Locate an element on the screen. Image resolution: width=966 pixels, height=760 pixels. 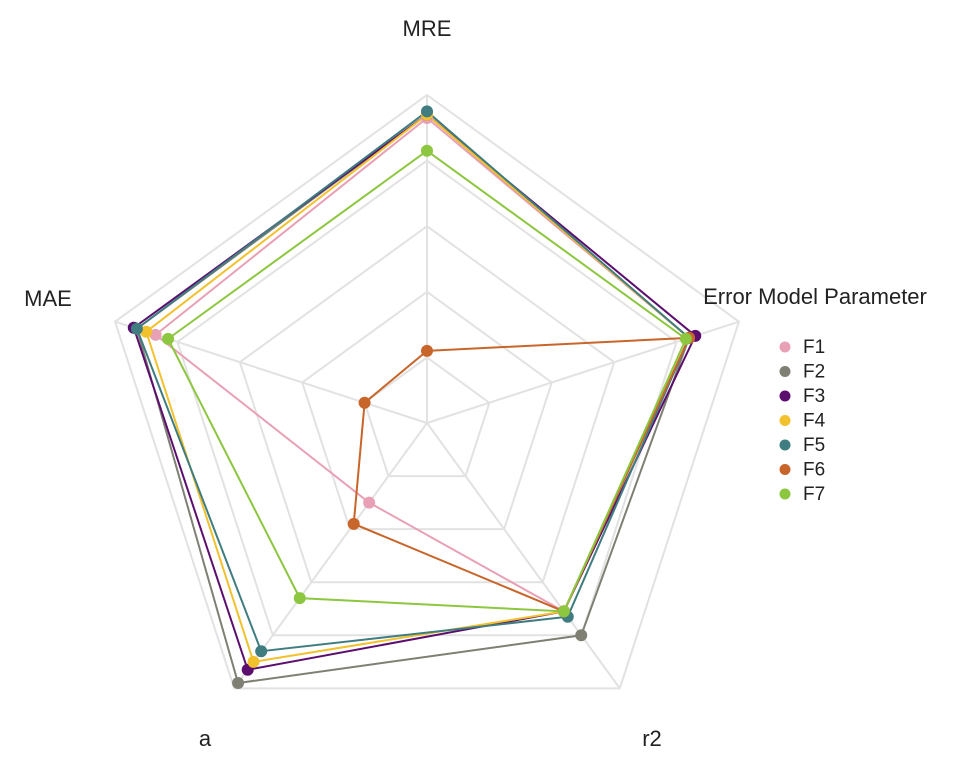
axis-label: MAE is located at coordinates (48, 298).